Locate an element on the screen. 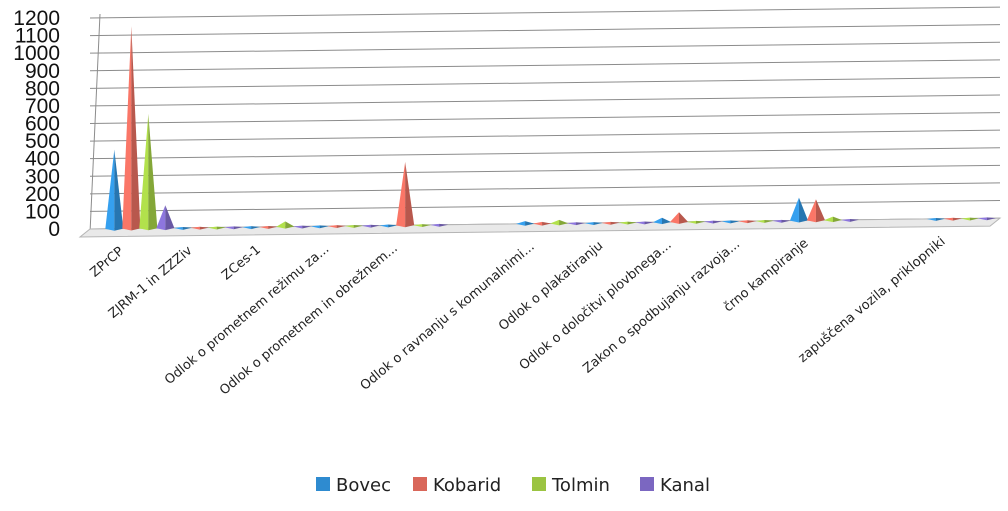 This screenshot has height=511, width=1008. legend: Bovec Kobarid Tolmin Kanal is located at coordinates (513, 485).